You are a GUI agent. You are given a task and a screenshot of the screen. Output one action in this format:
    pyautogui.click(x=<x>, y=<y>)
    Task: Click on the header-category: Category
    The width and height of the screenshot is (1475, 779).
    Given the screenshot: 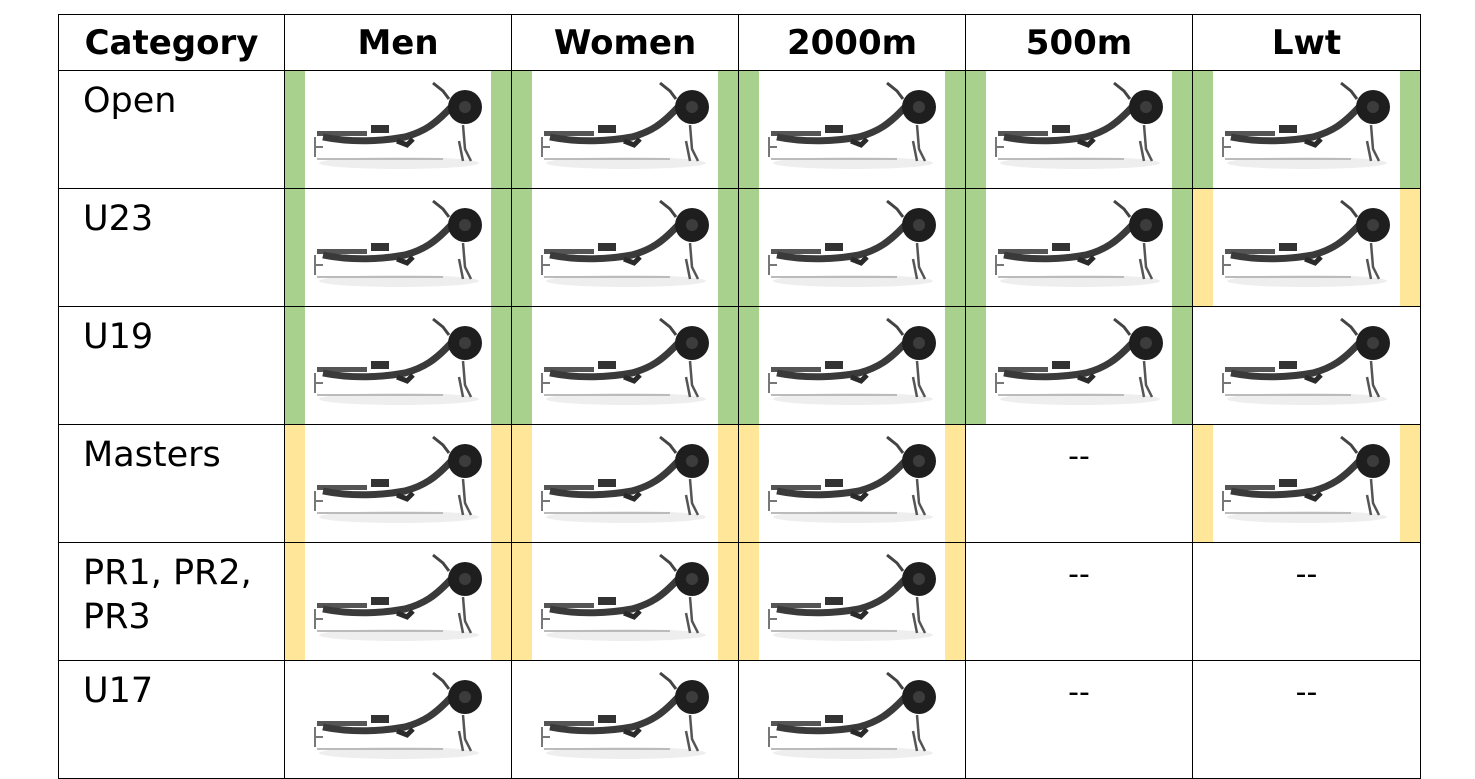 What is the action you would take?
    pyautogui.click(x=171, y=42)
    